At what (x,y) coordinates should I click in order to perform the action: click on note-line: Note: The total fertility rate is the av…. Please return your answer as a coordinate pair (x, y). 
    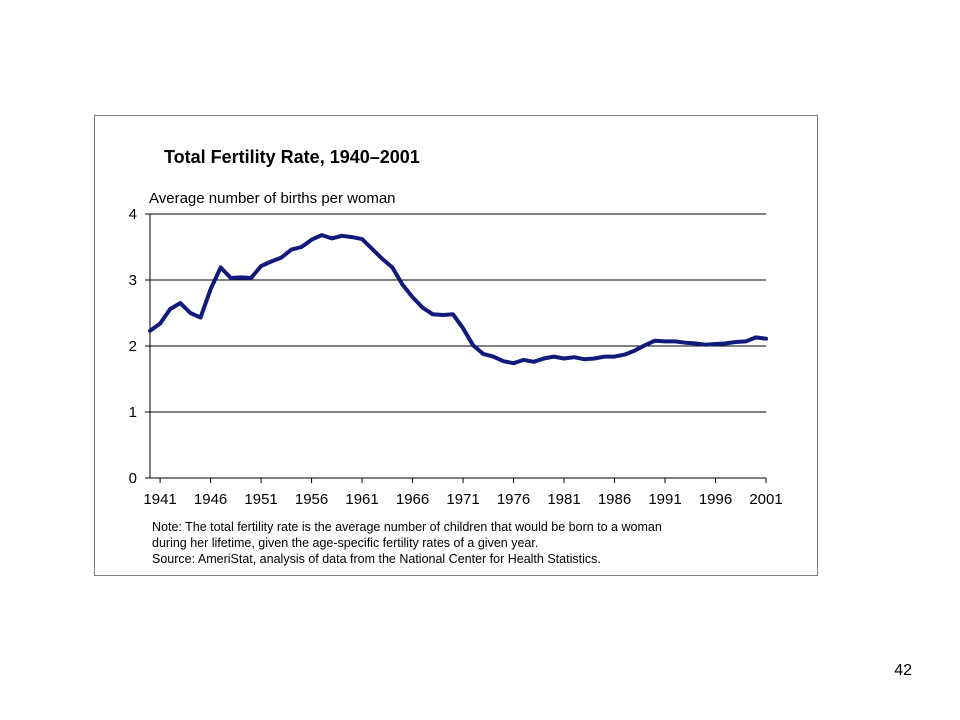
    Looking at the image, I should click on (407, 527).